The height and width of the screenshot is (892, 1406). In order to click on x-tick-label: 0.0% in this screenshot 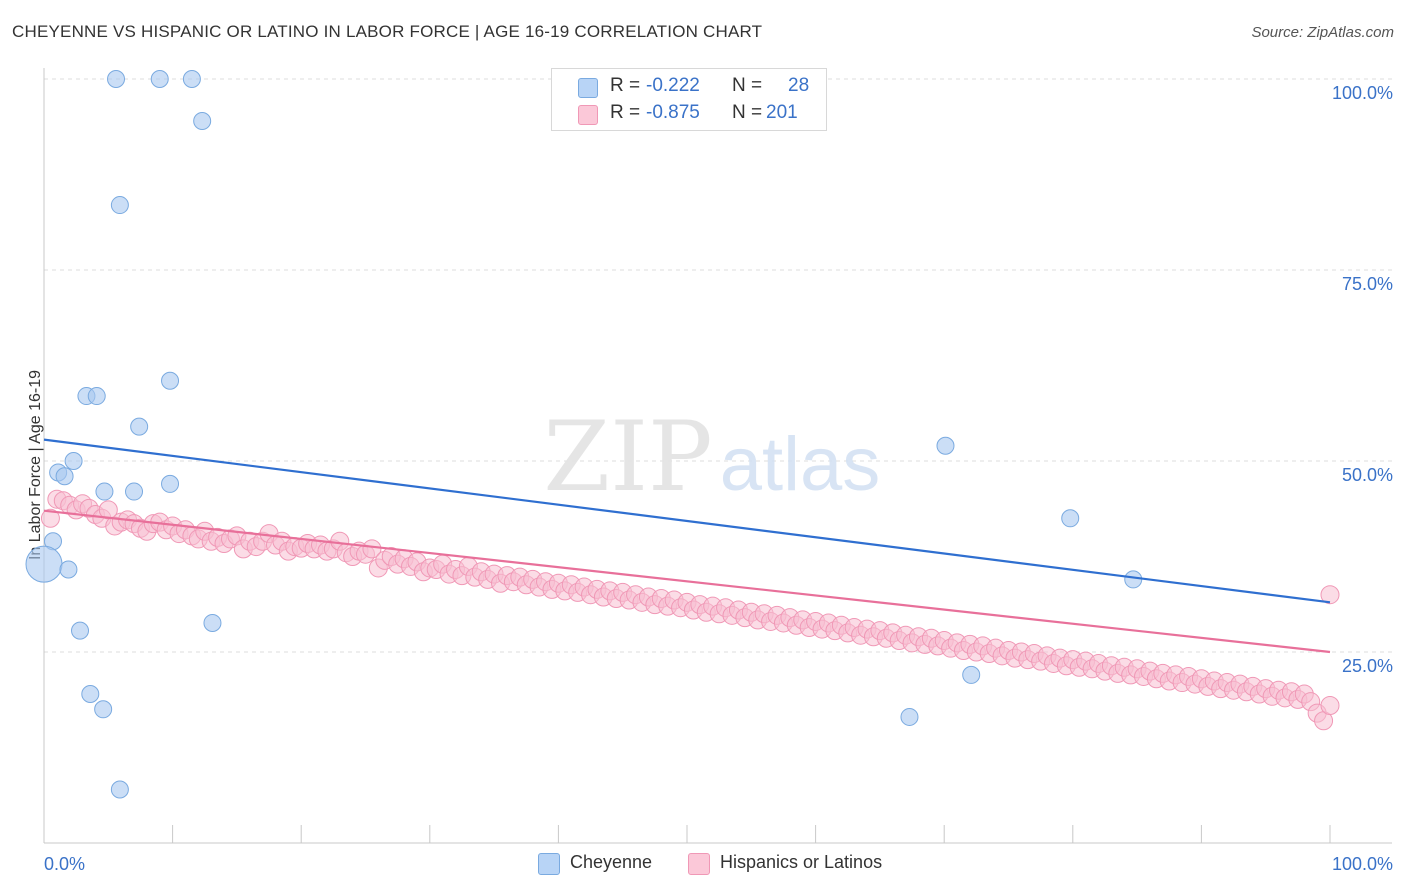, I will do `click(64, 864)`.